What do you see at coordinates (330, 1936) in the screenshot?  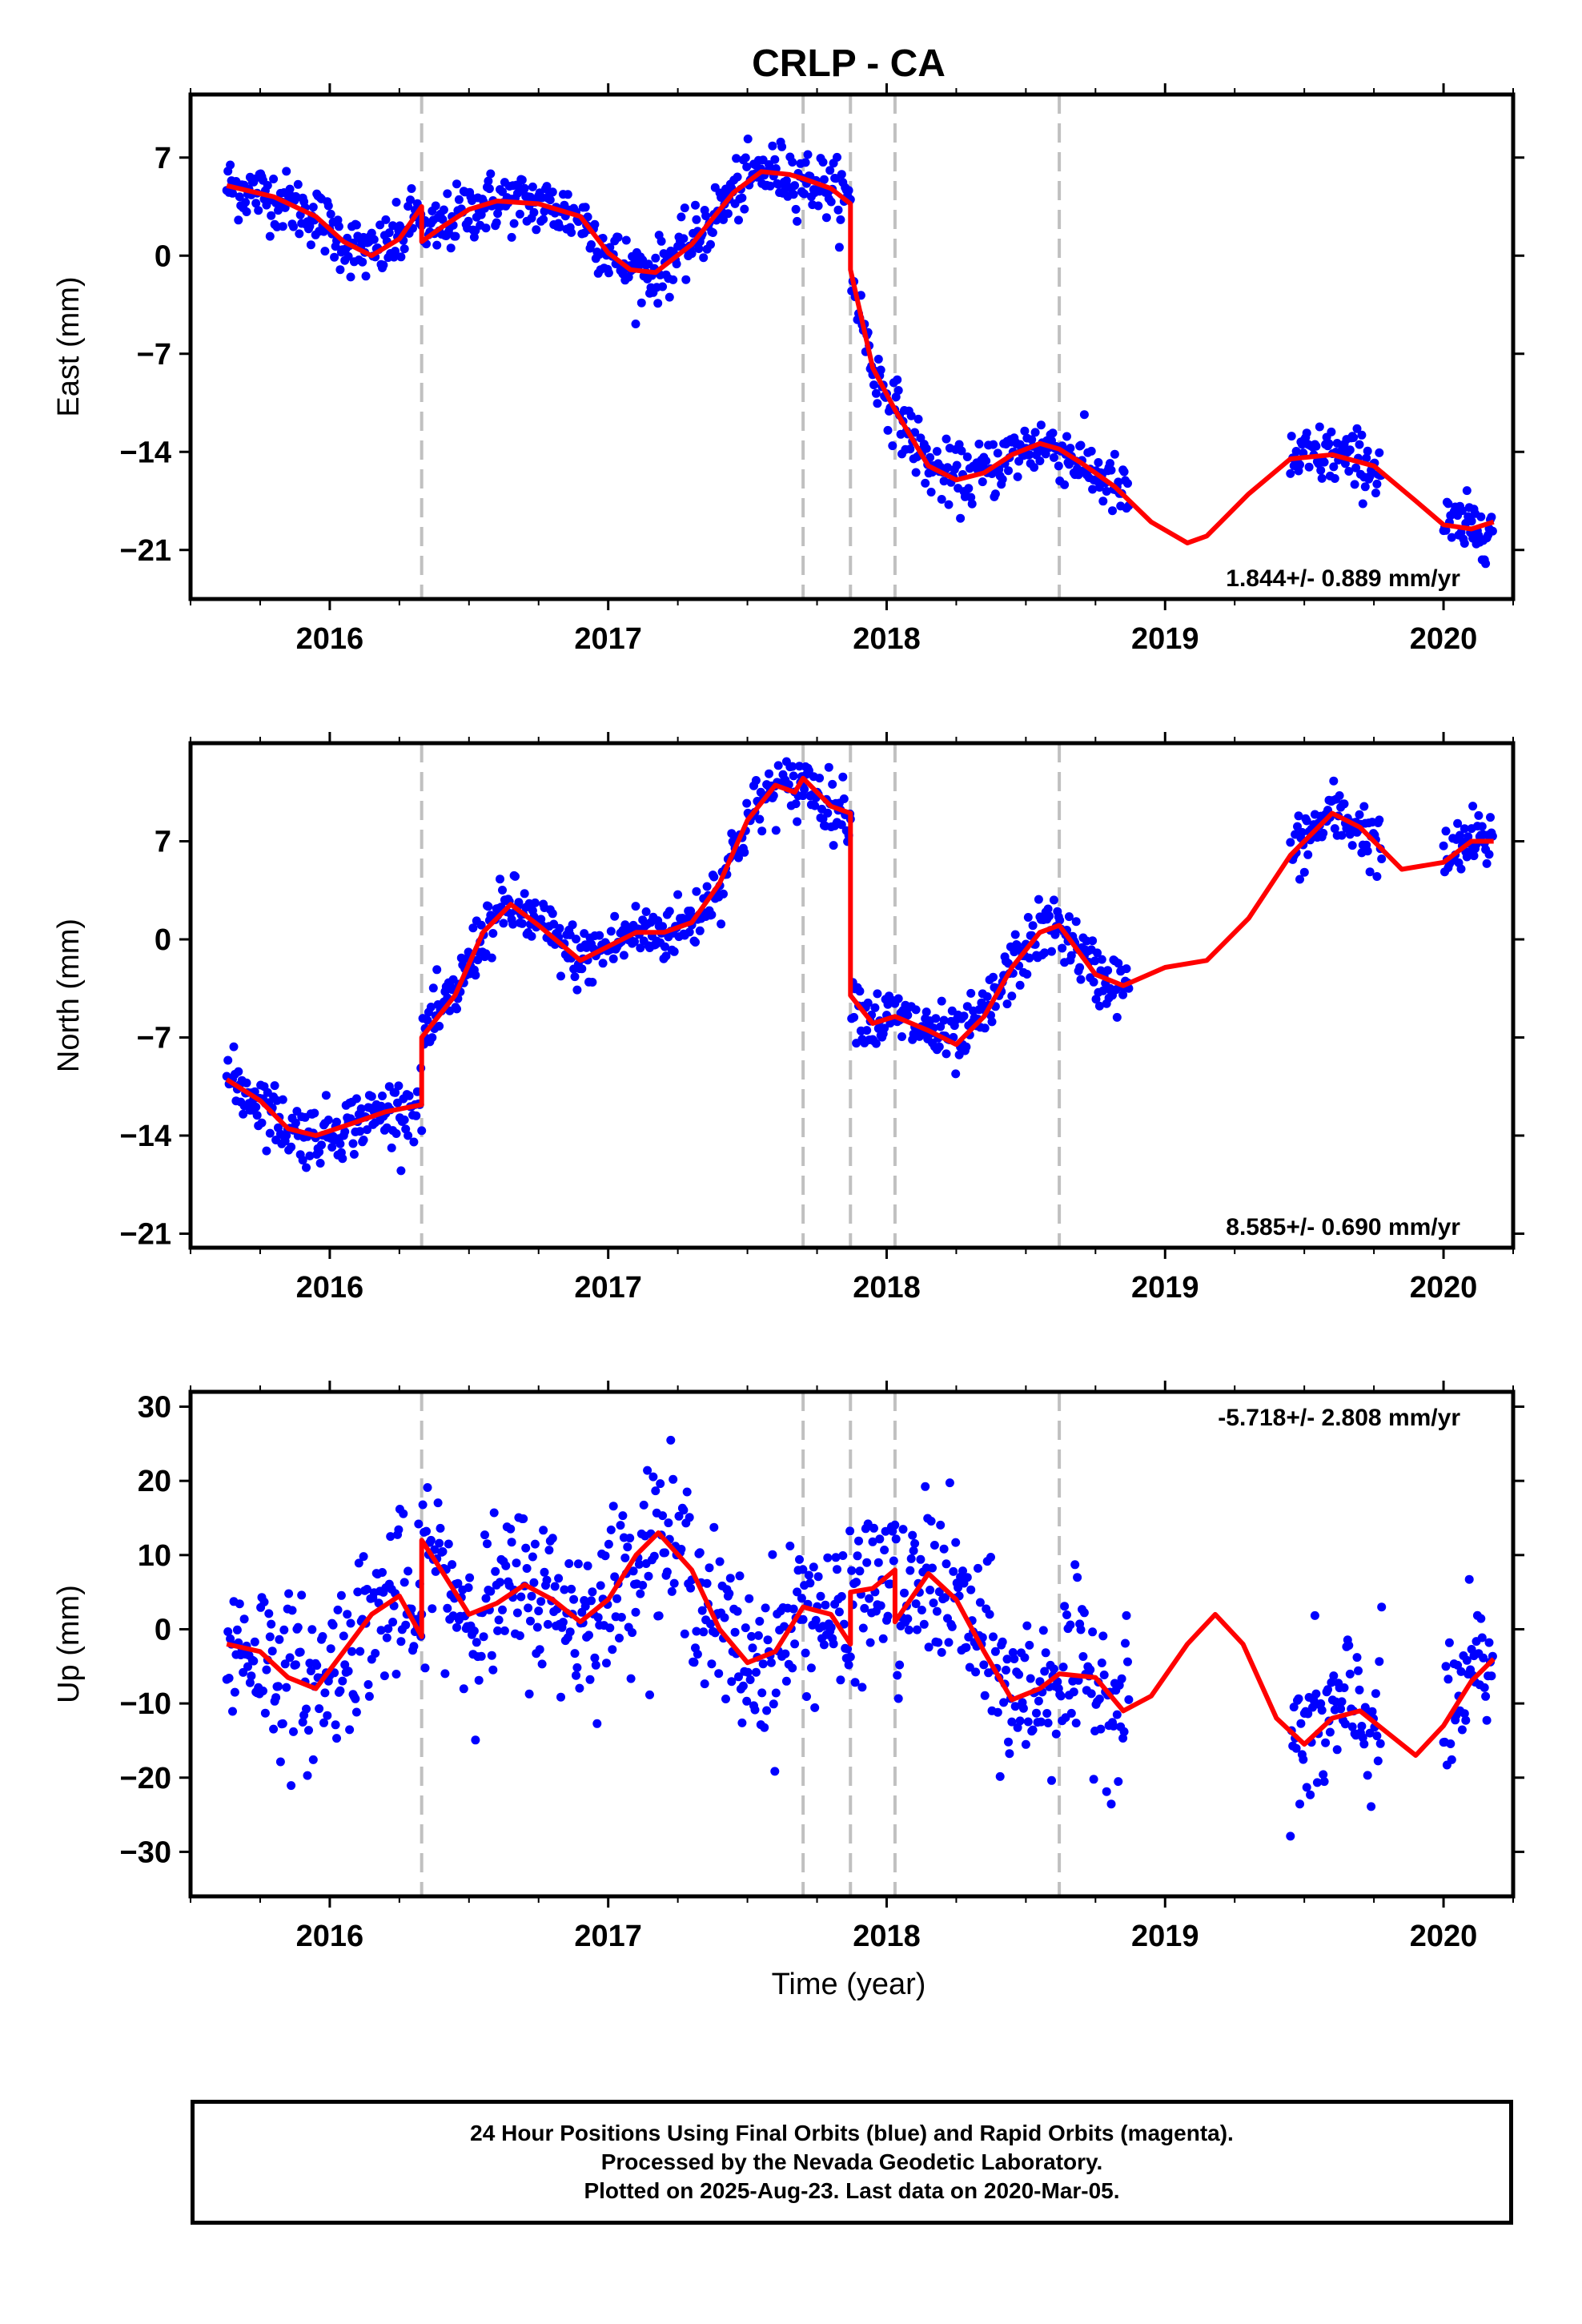 I see `x-tick-label: 2016` at bounding box center [330, 1936].